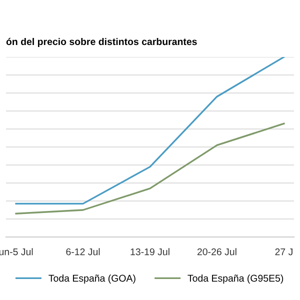  Describe the element at coordinates (92, 279) in the screenshot. I see `legend-label: Toda España (GOA)` at that location.